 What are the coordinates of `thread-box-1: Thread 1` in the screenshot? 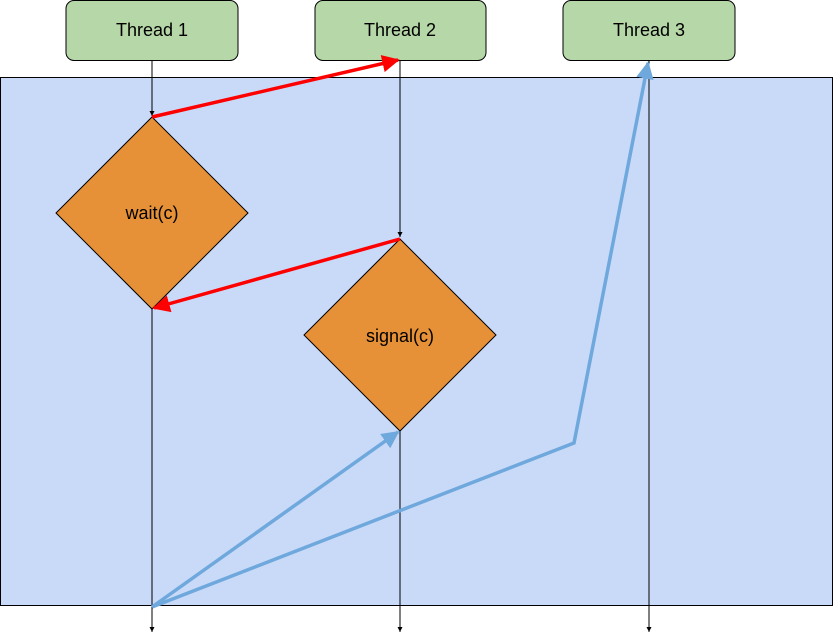 It's located at (152, 30).